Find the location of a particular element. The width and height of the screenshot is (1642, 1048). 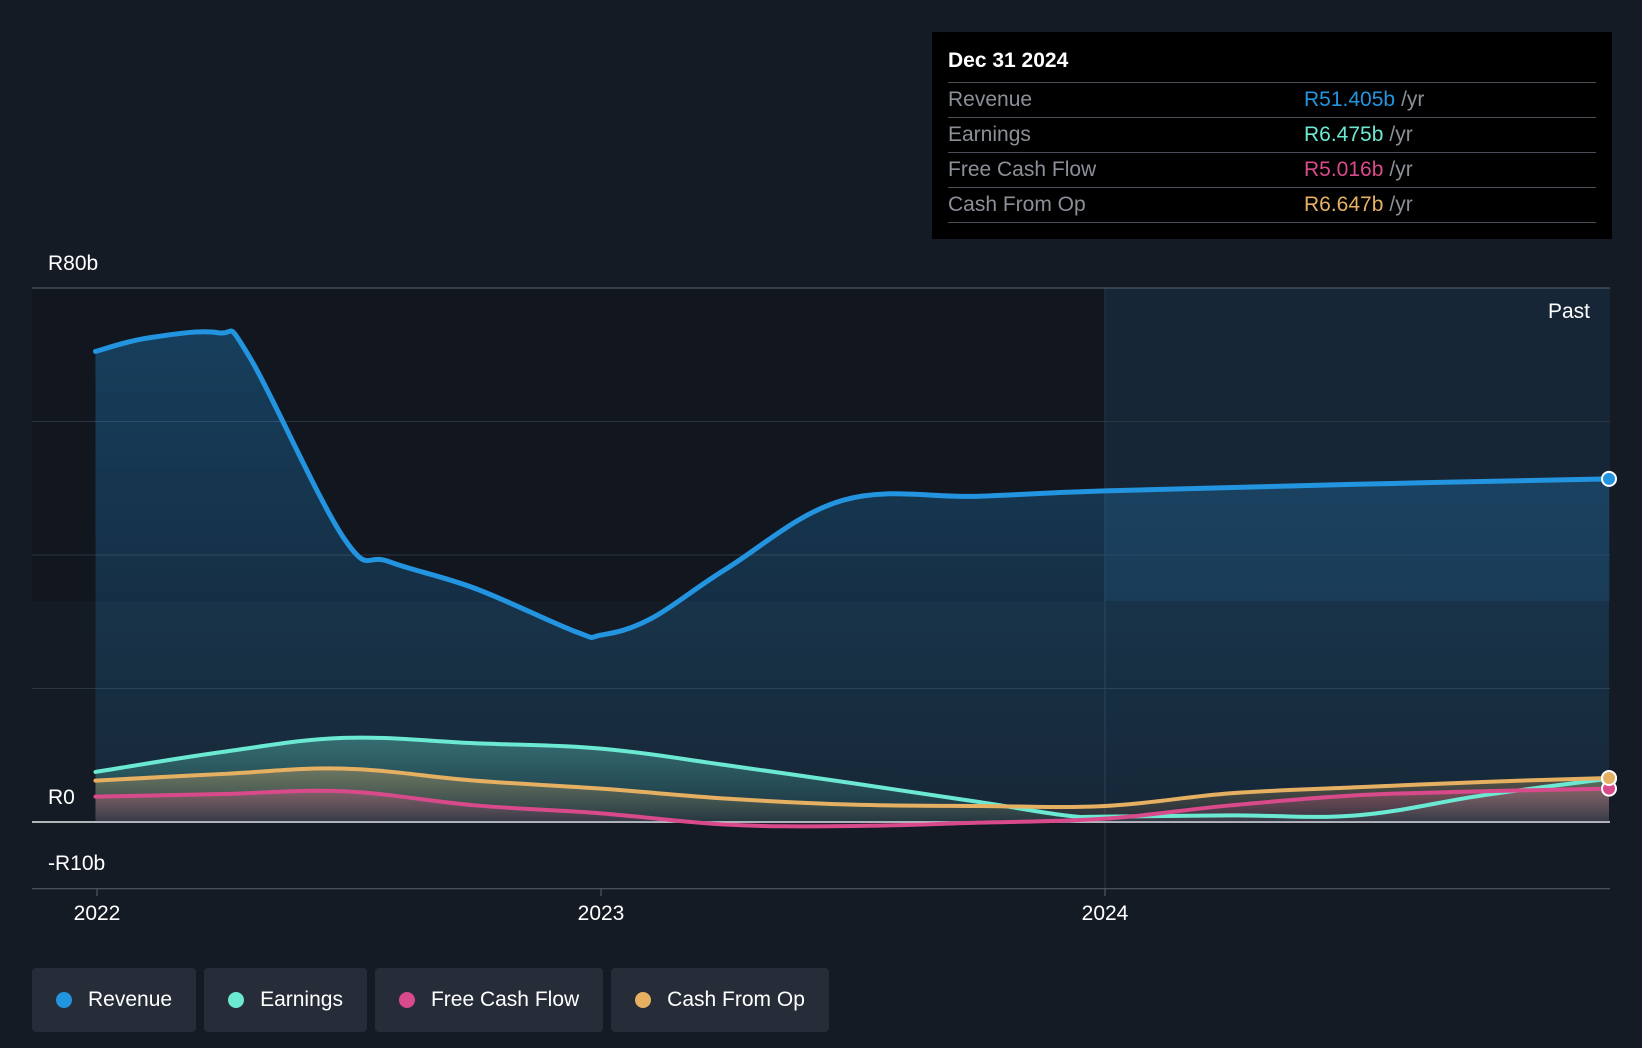

tooltip-value: R6.475b is located at coordinates (1344, 134).